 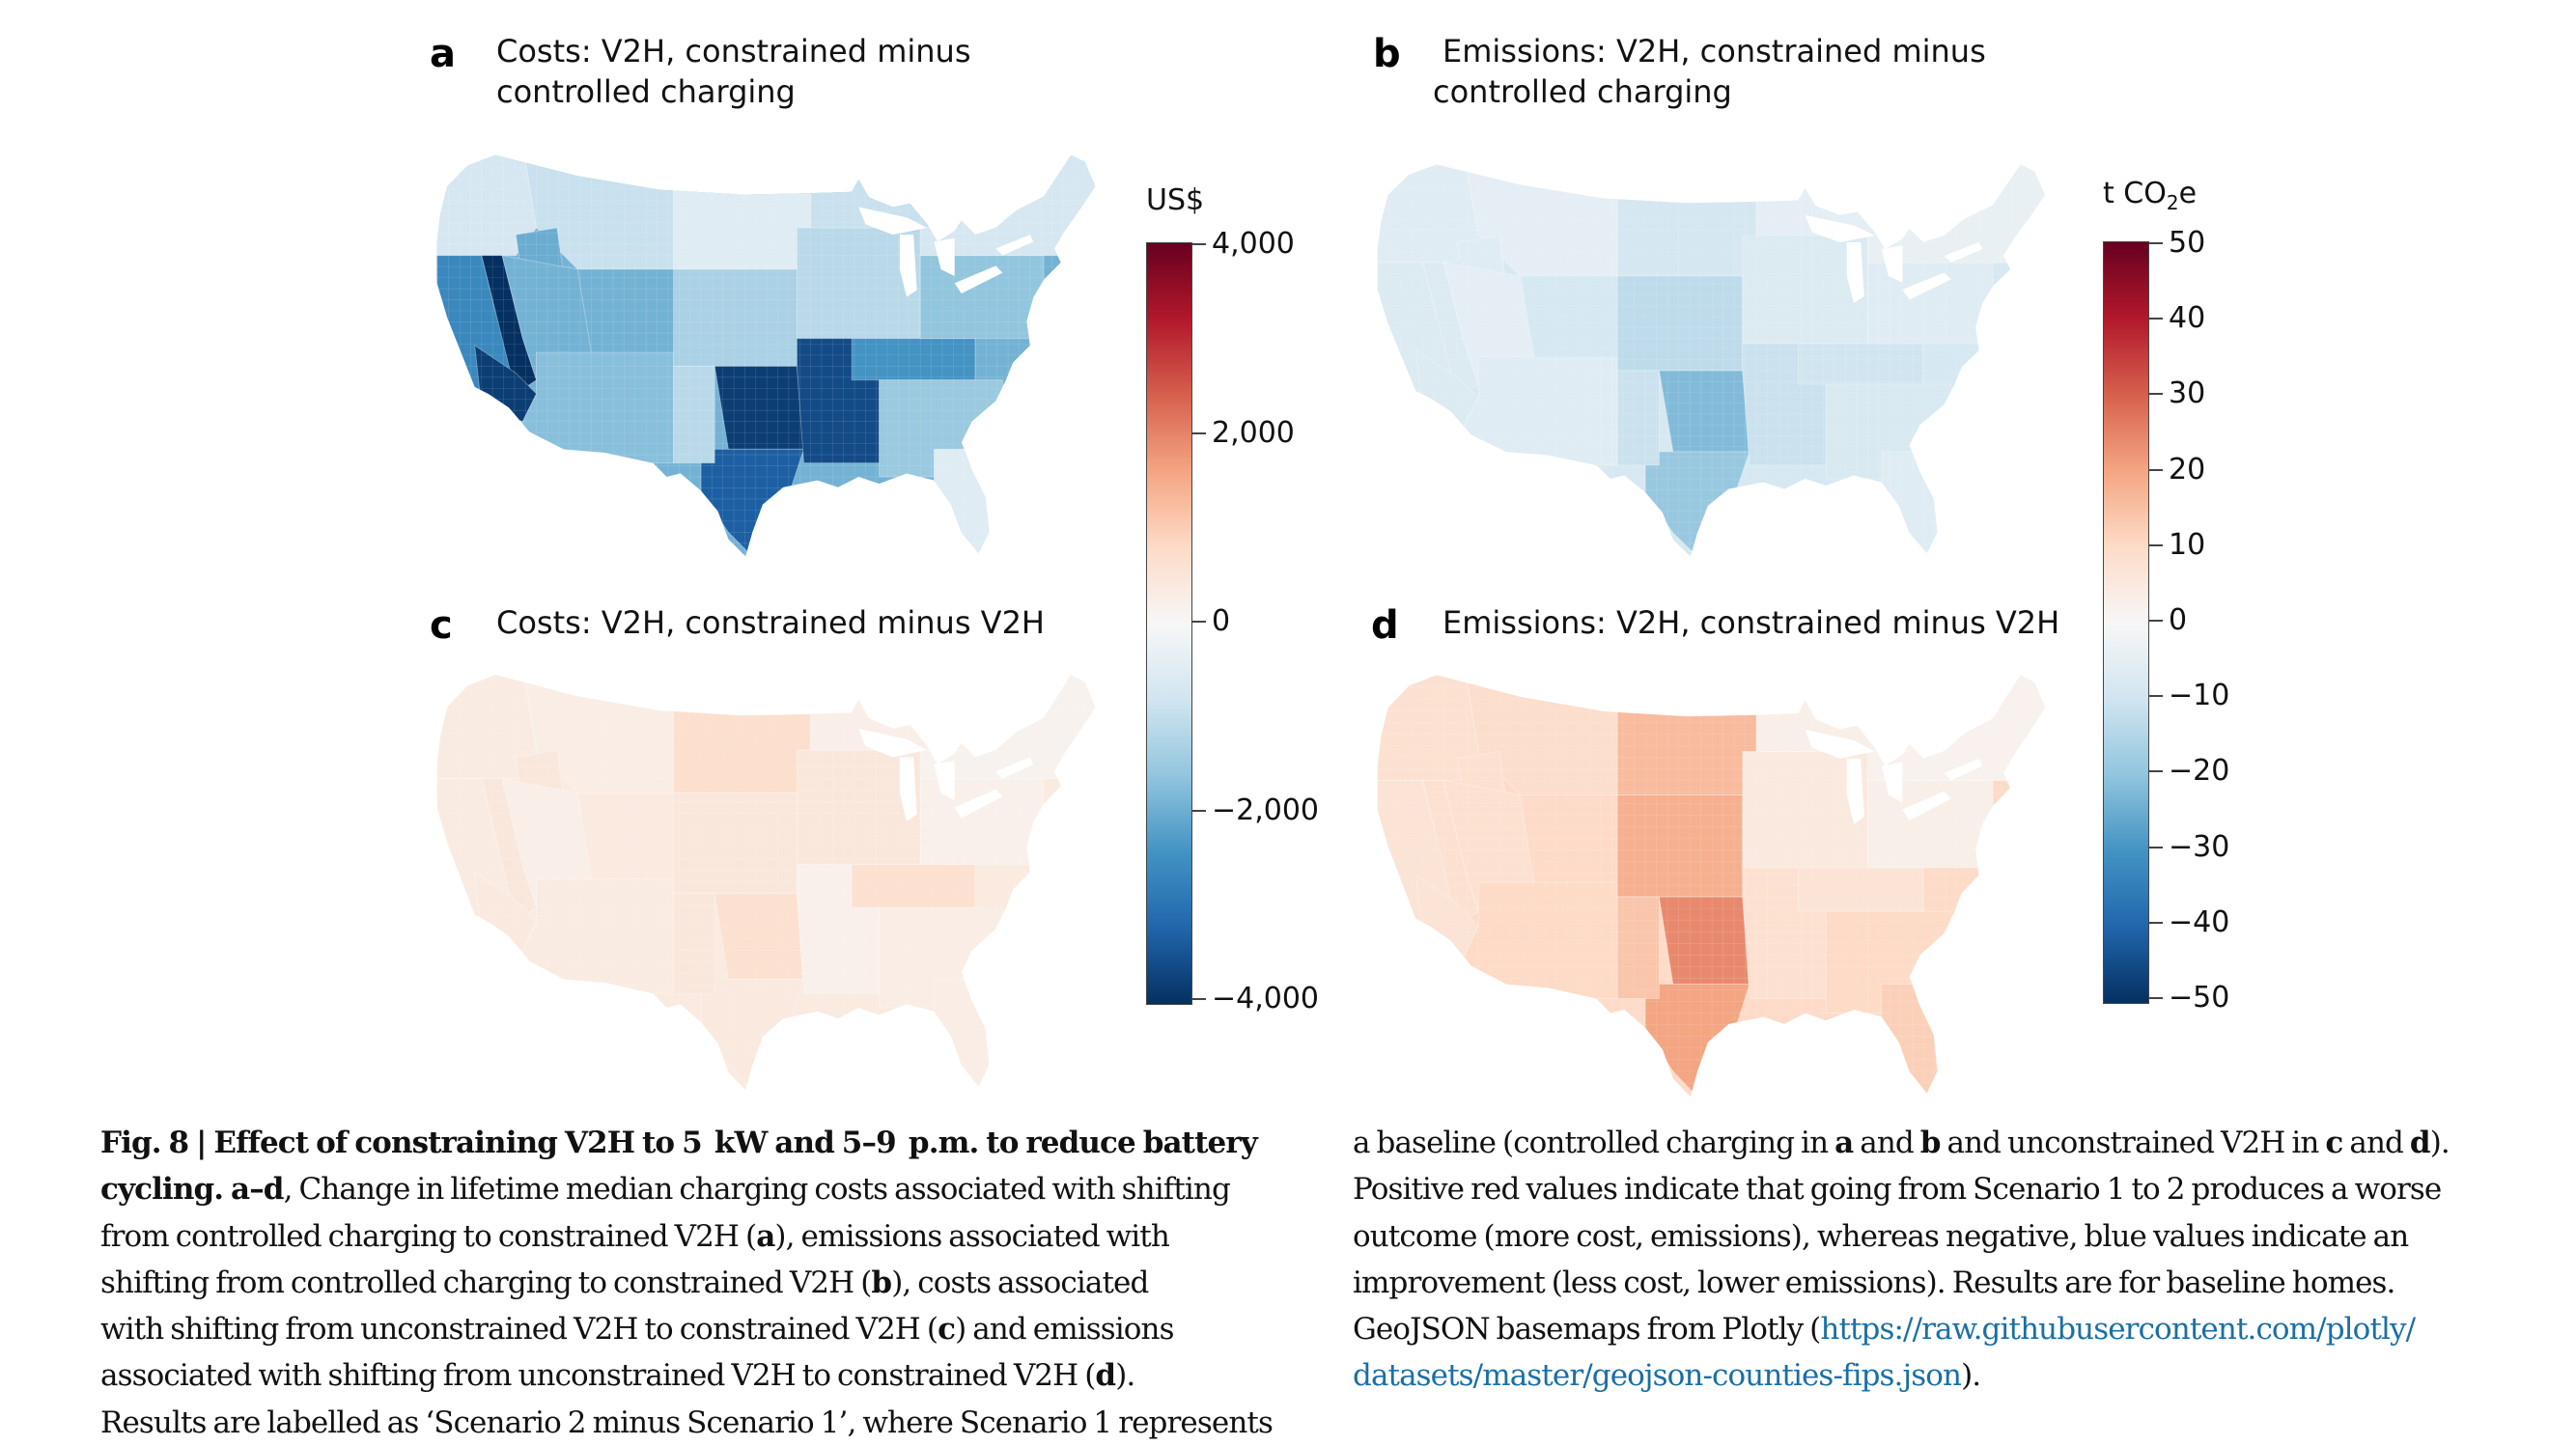 What do you see at coordinates (1751, 623) in the screenshot?
I see `panel-d-title: Emissions: V2H, constrained minus V2H` at bounding box center [1751, 623].